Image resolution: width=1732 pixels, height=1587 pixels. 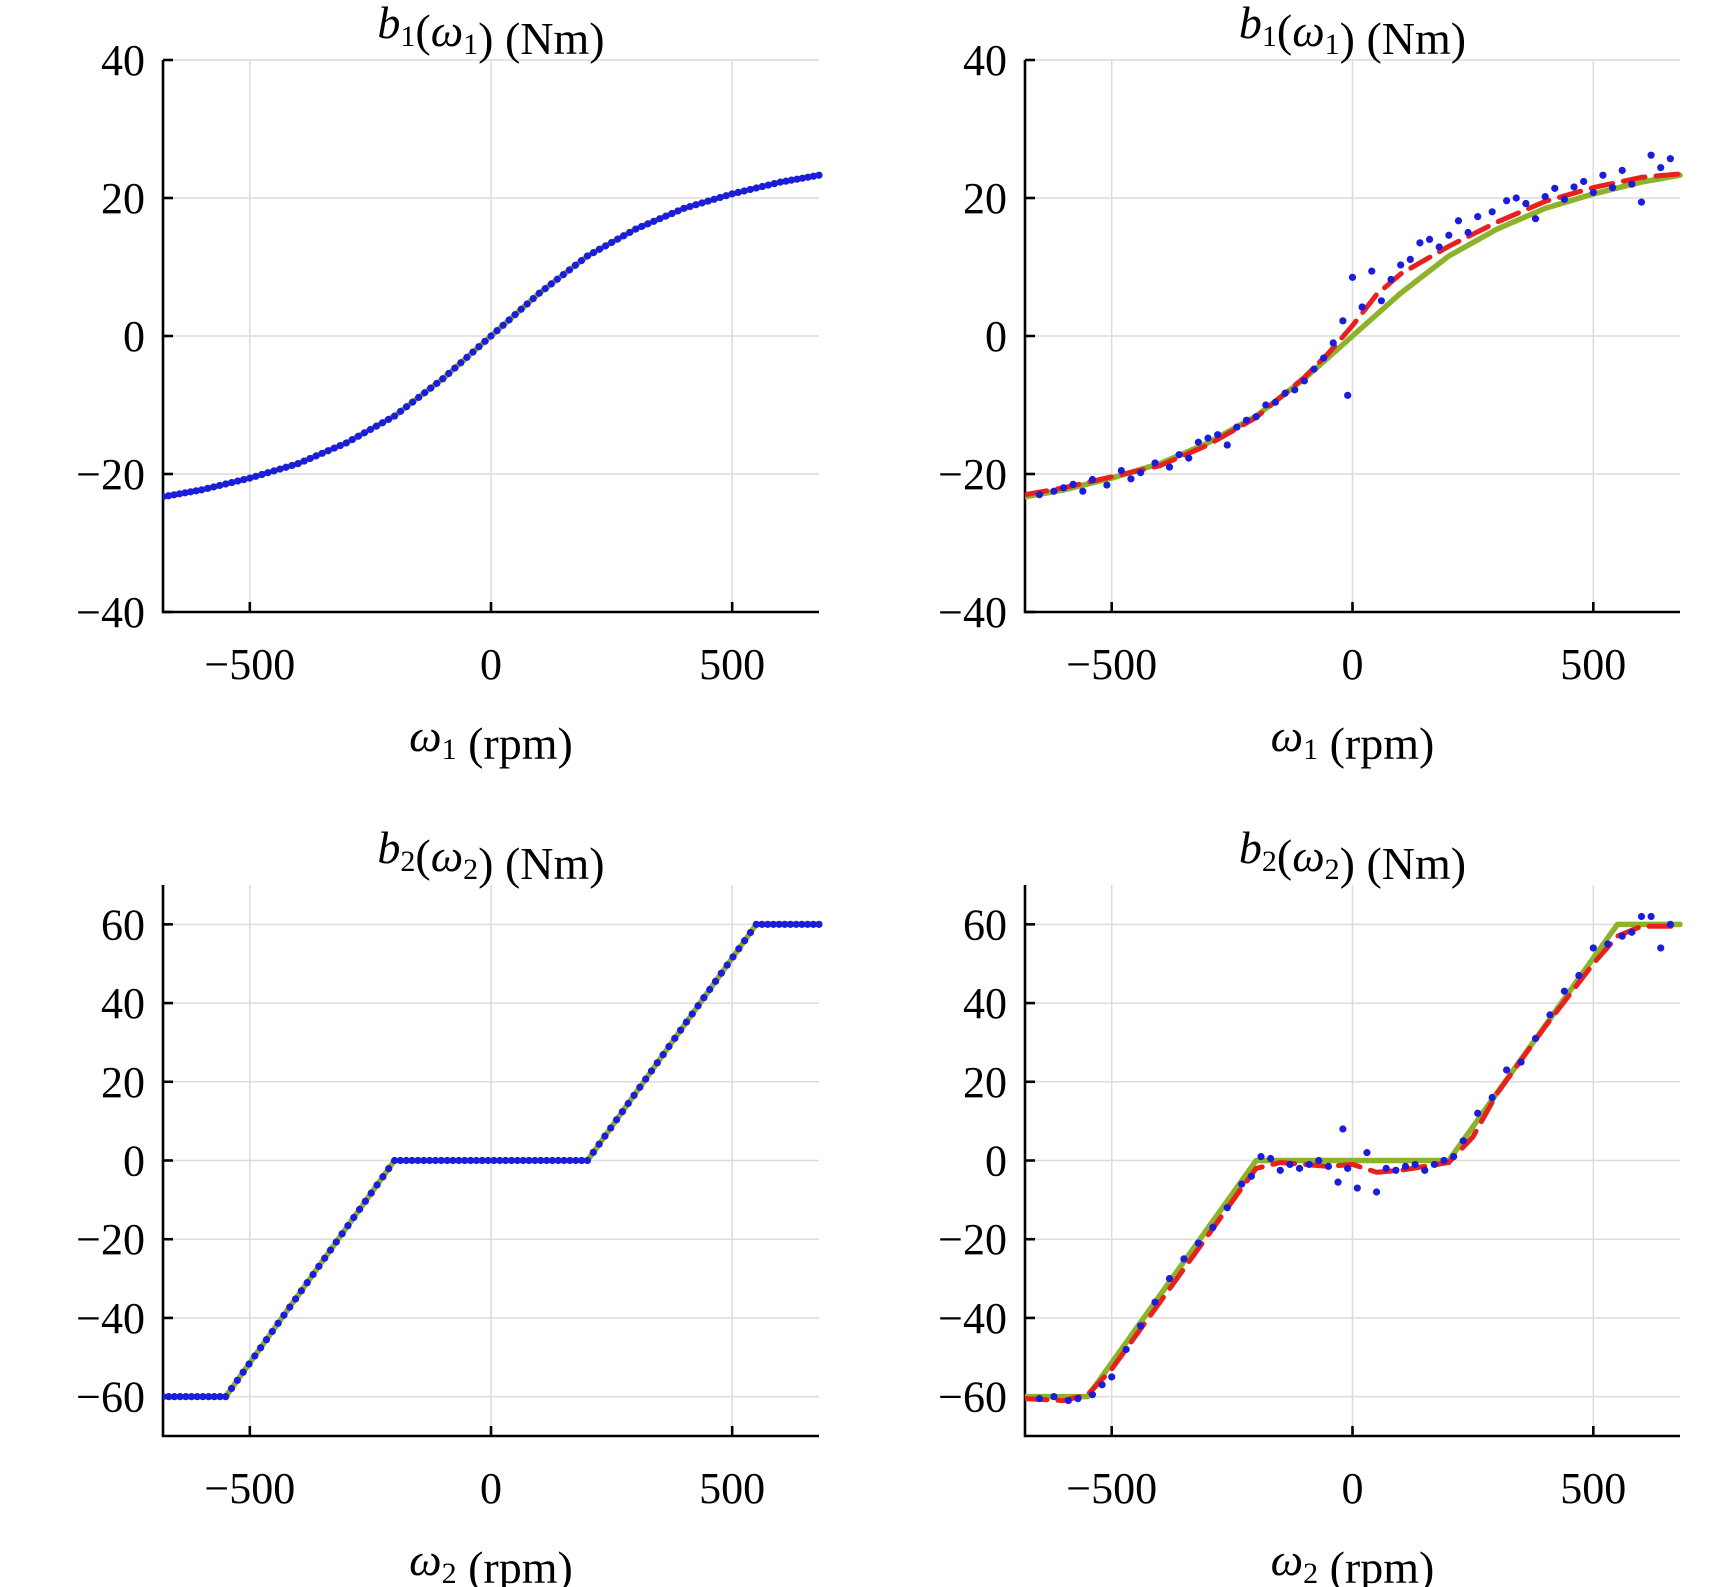 I want to click on x-tick-label: 0, so click(x=1353, y=664).